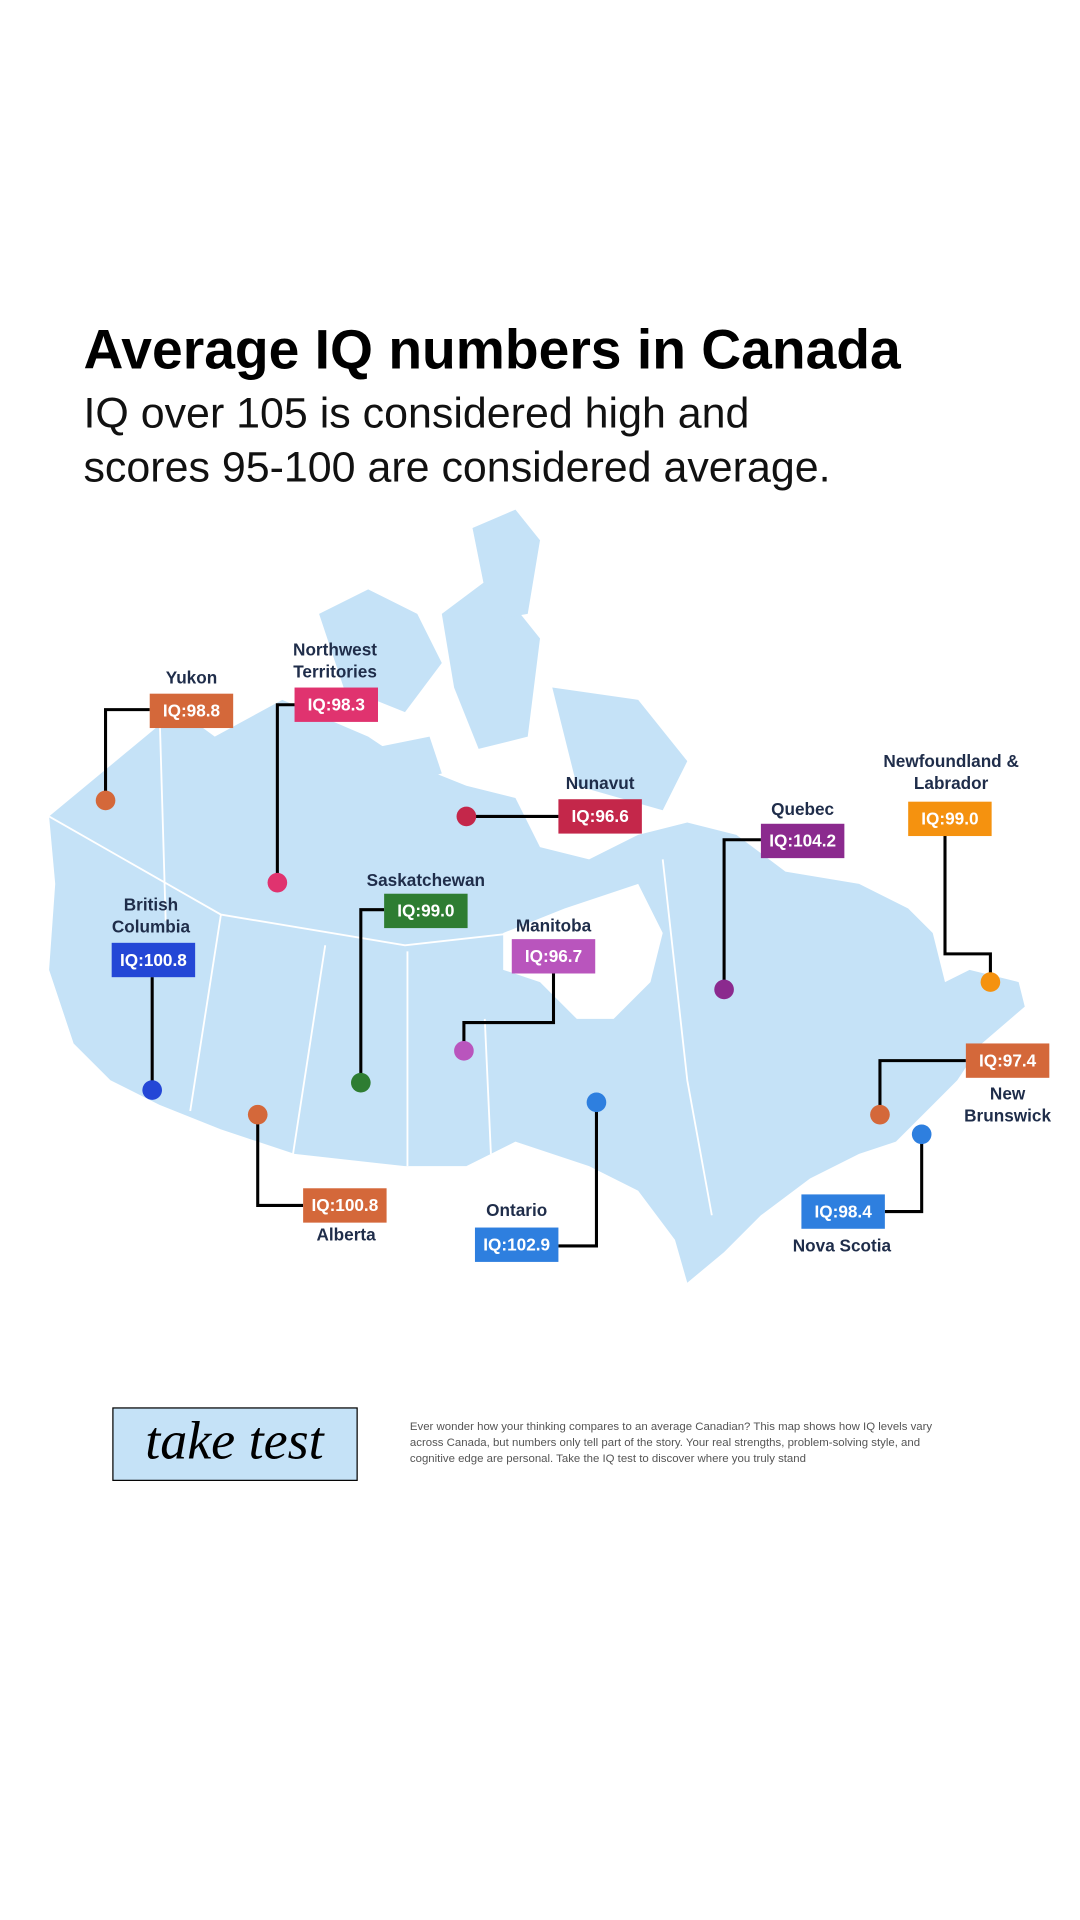  I want to click on iq-label: IQ:96.6, so click(599, 816).